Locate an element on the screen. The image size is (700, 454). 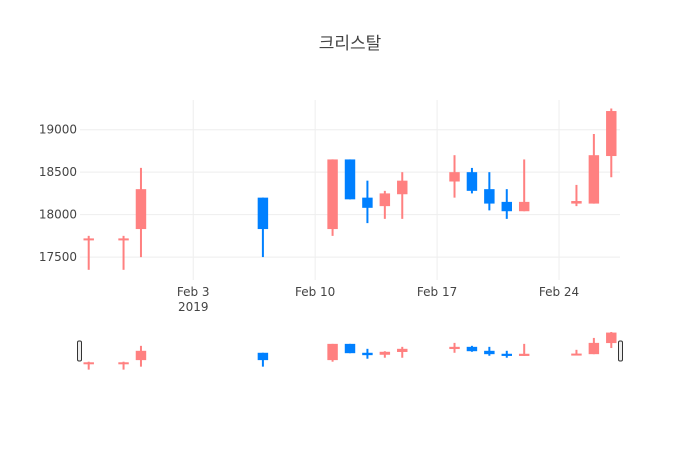
x-tick-label: Feb 3 is located at coordinates (193, 292).